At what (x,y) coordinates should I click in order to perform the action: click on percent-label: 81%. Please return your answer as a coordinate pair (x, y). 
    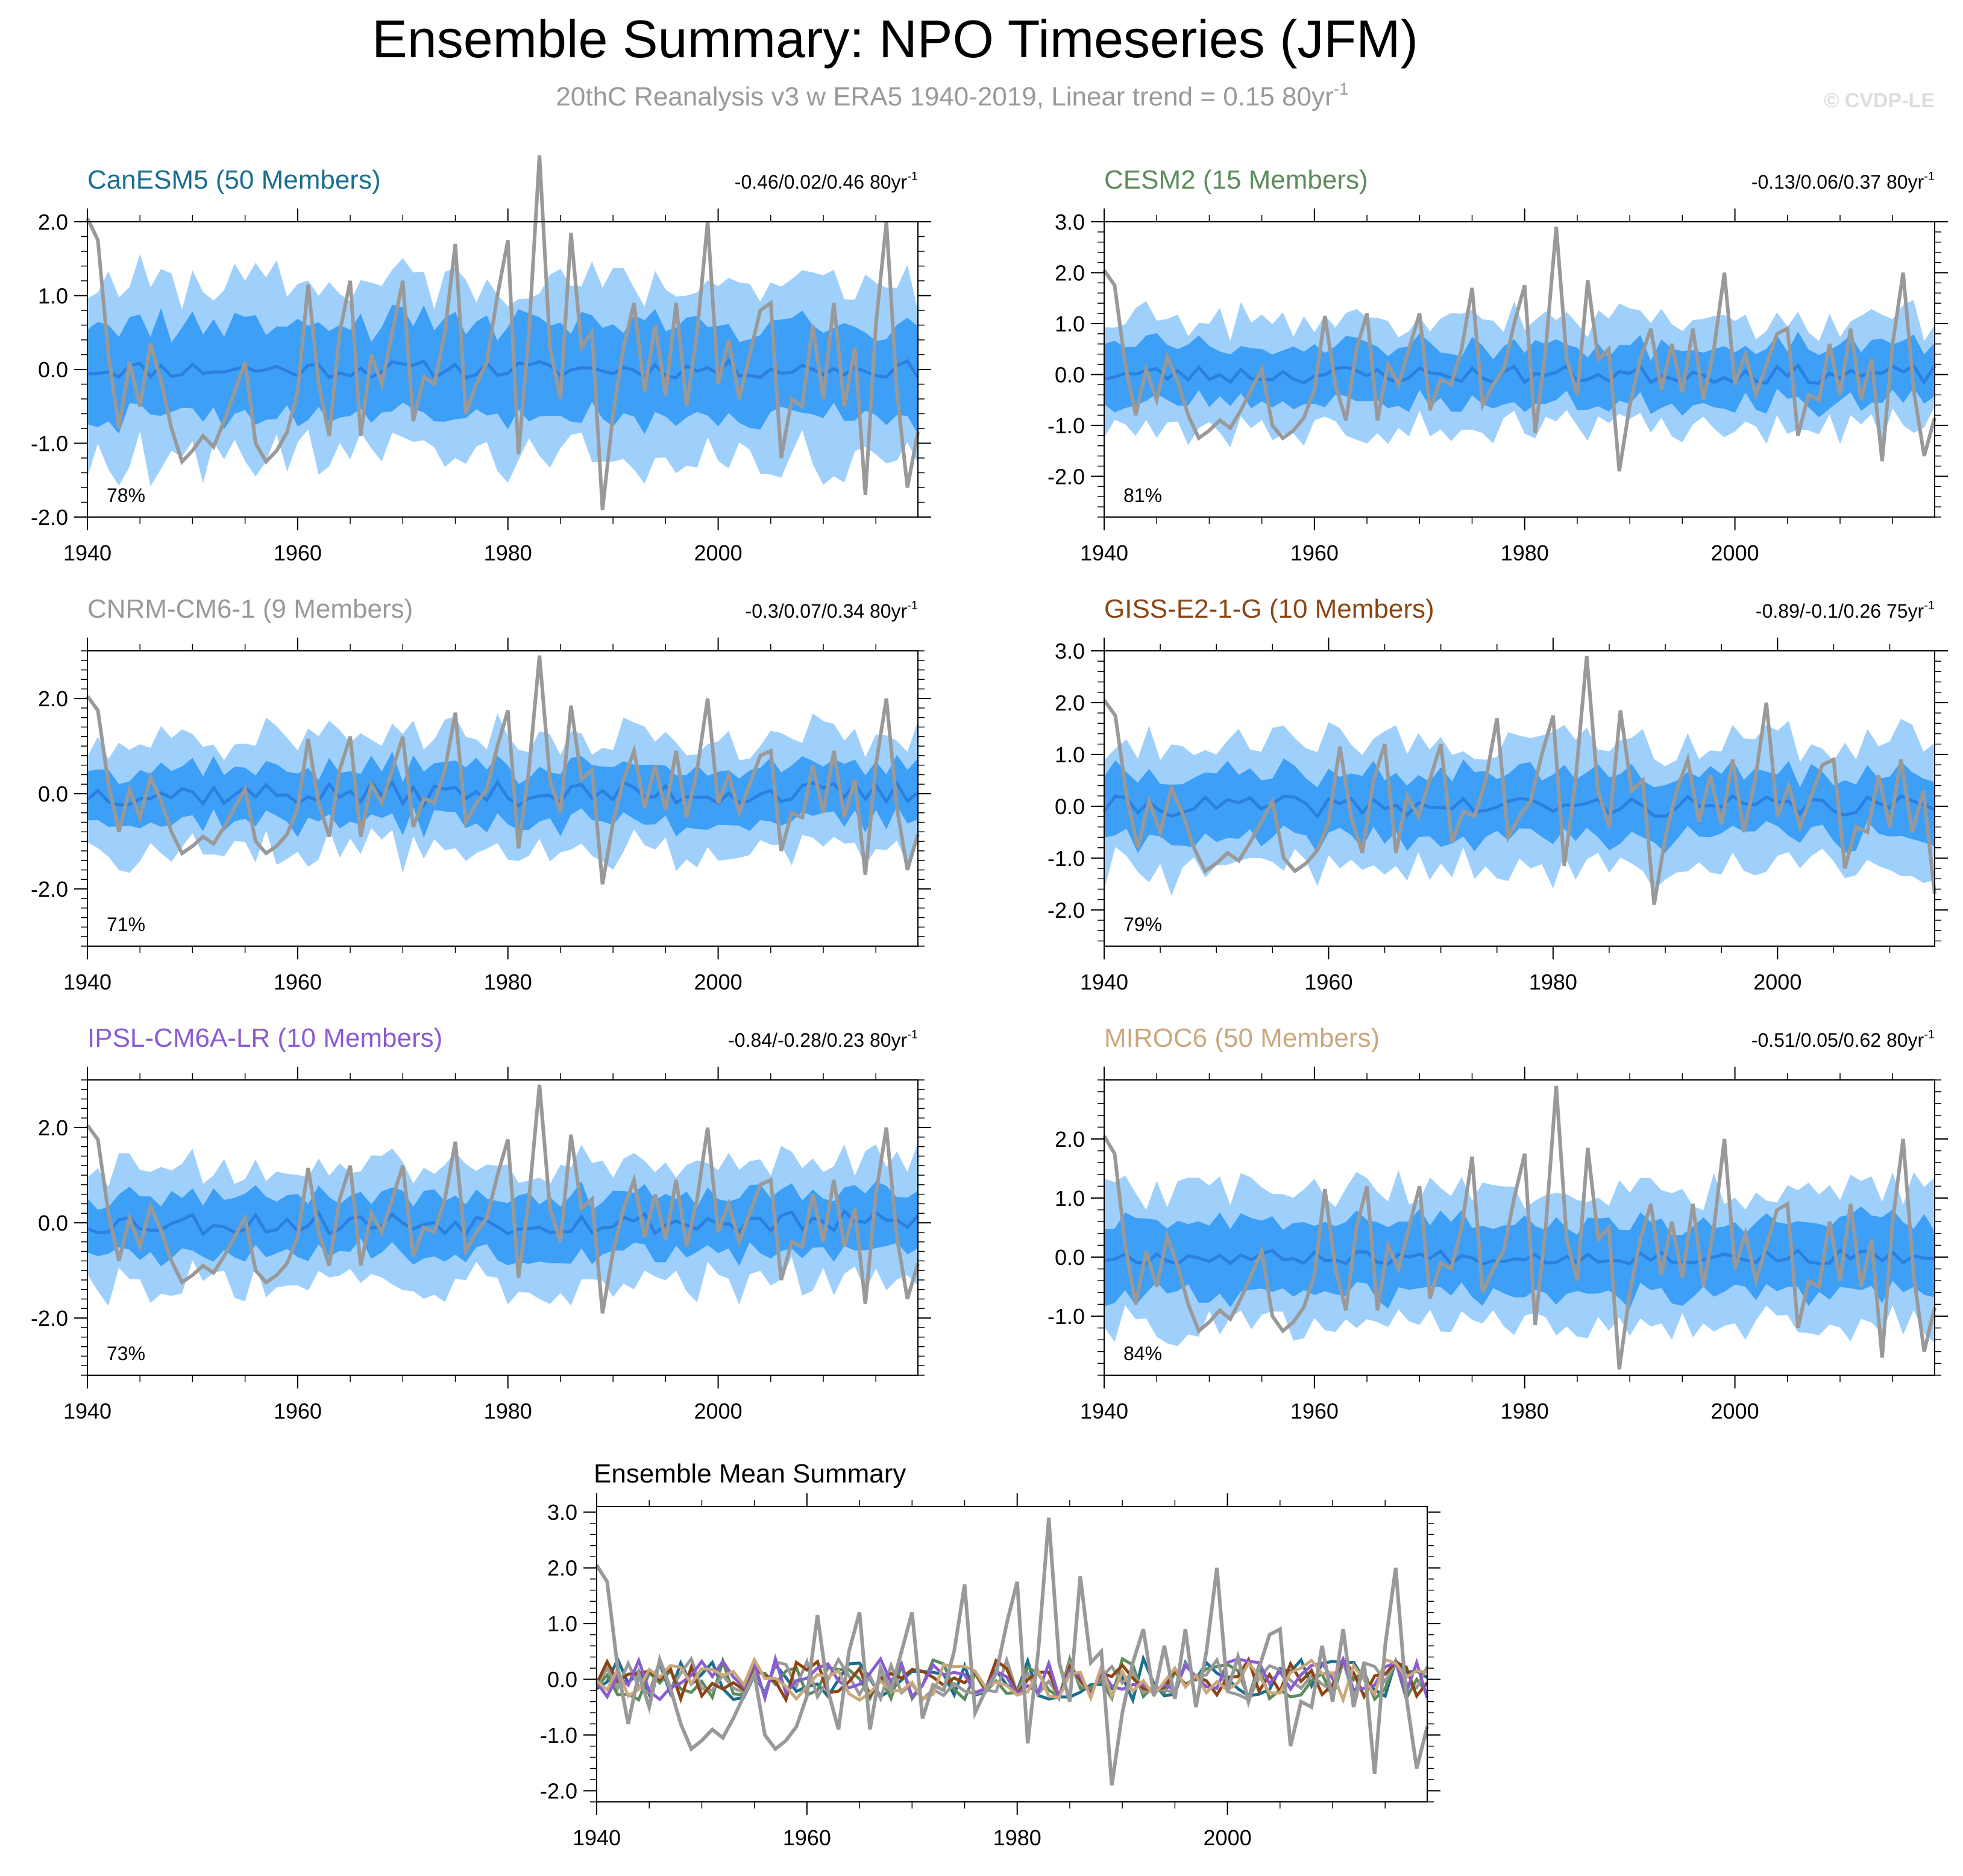
    Looking at the image, I should click on (1142, 495).